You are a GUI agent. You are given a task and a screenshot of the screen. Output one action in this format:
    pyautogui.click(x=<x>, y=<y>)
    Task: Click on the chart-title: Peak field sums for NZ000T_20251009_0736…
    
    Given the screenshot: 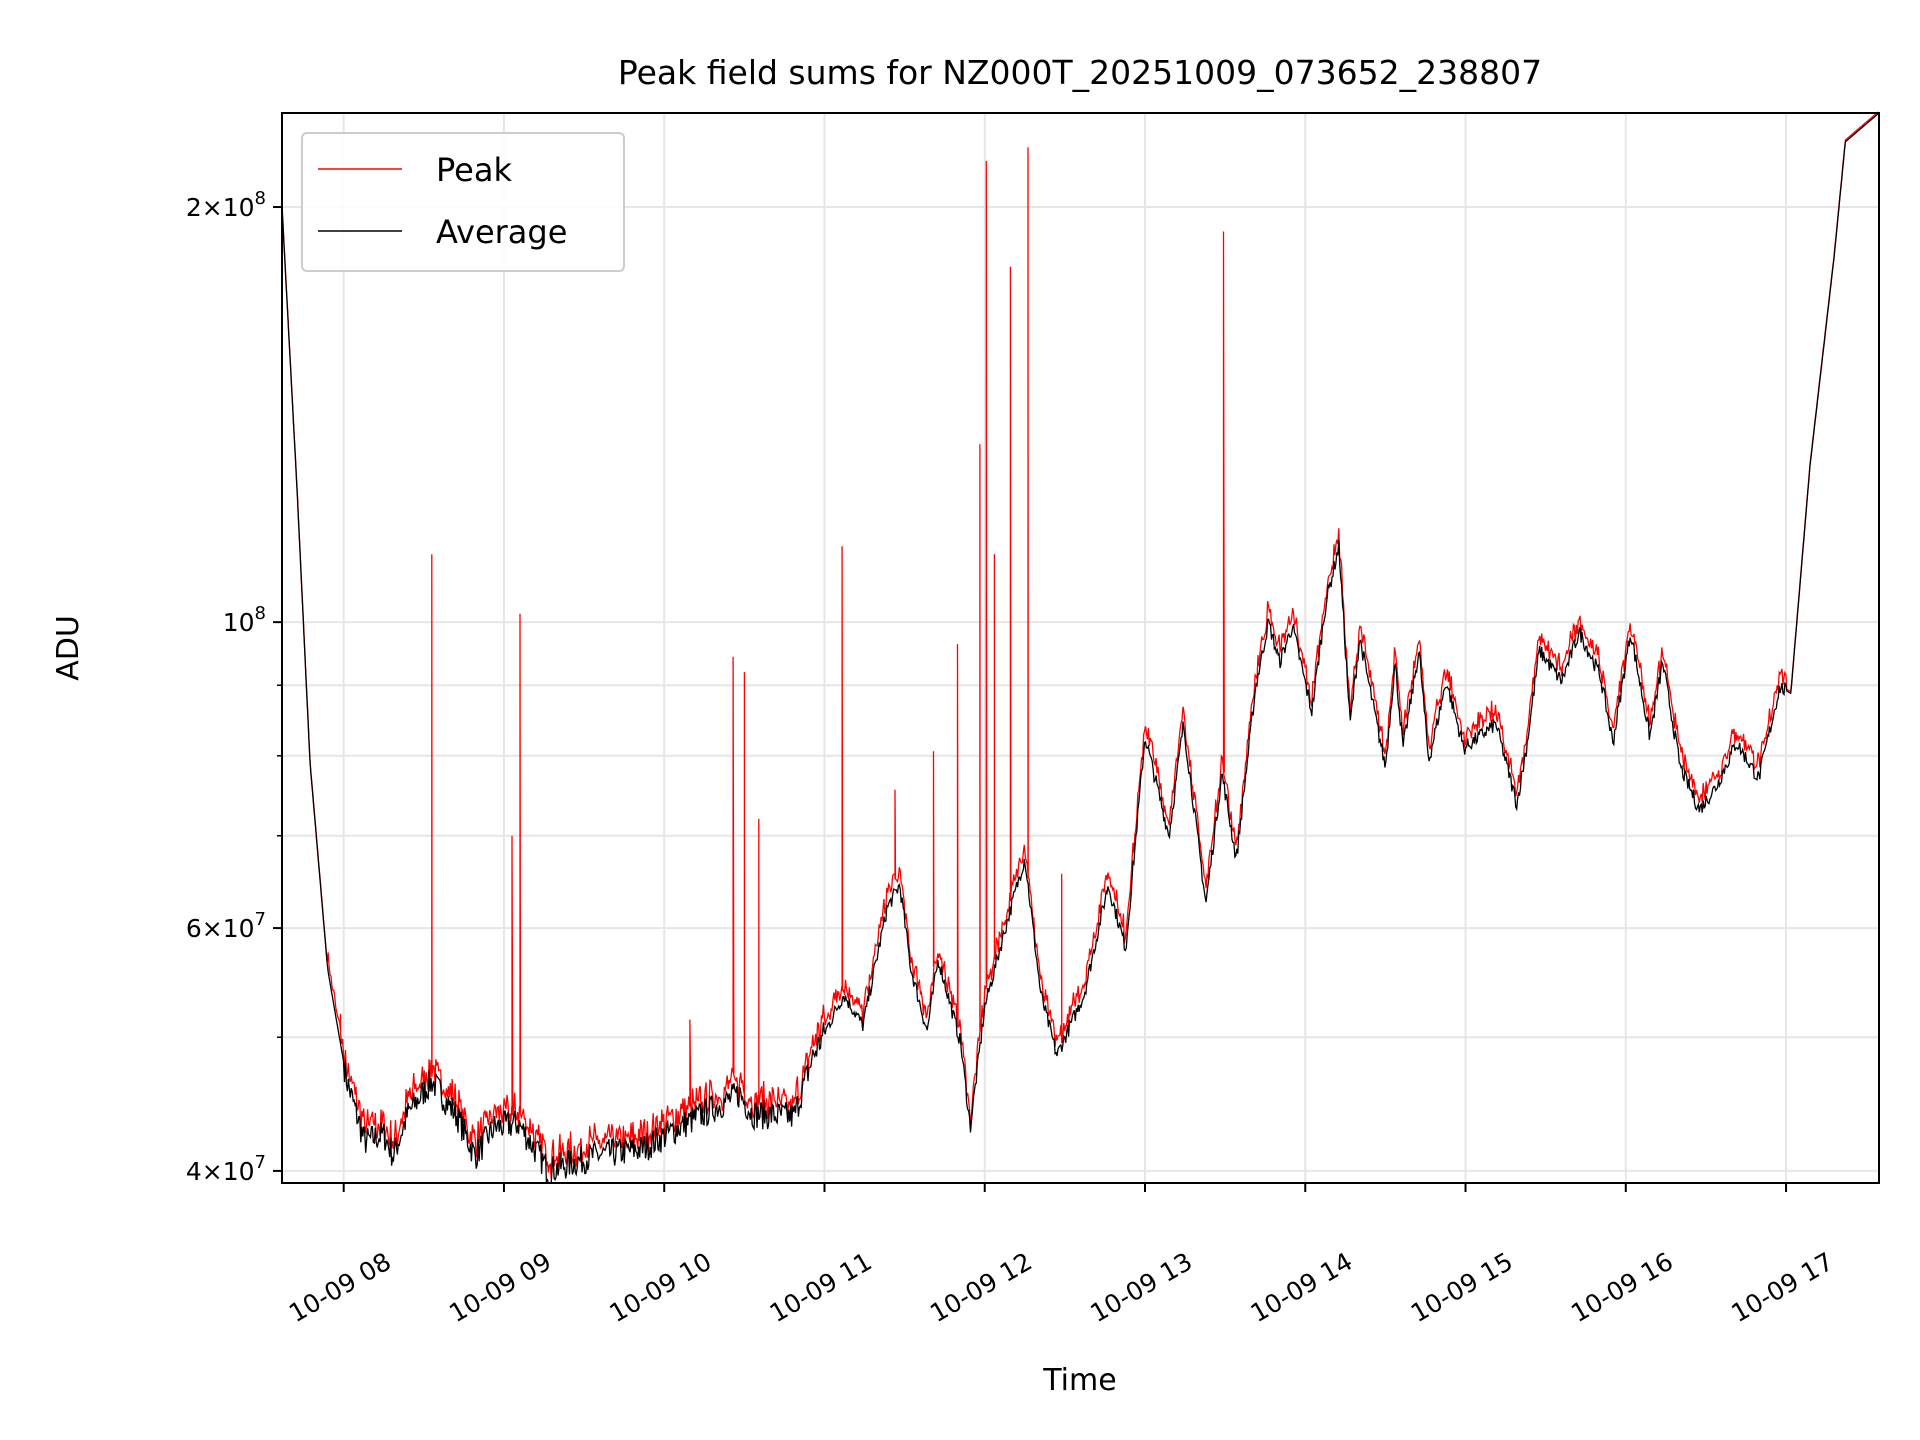 What is the action you would take?
    pyautogui.click(x=1080, y=72)
    